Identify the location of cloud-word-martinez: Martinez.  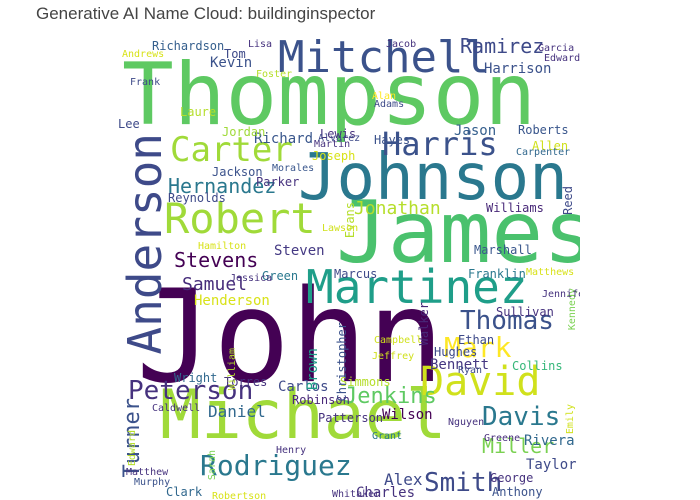
(417, 287).